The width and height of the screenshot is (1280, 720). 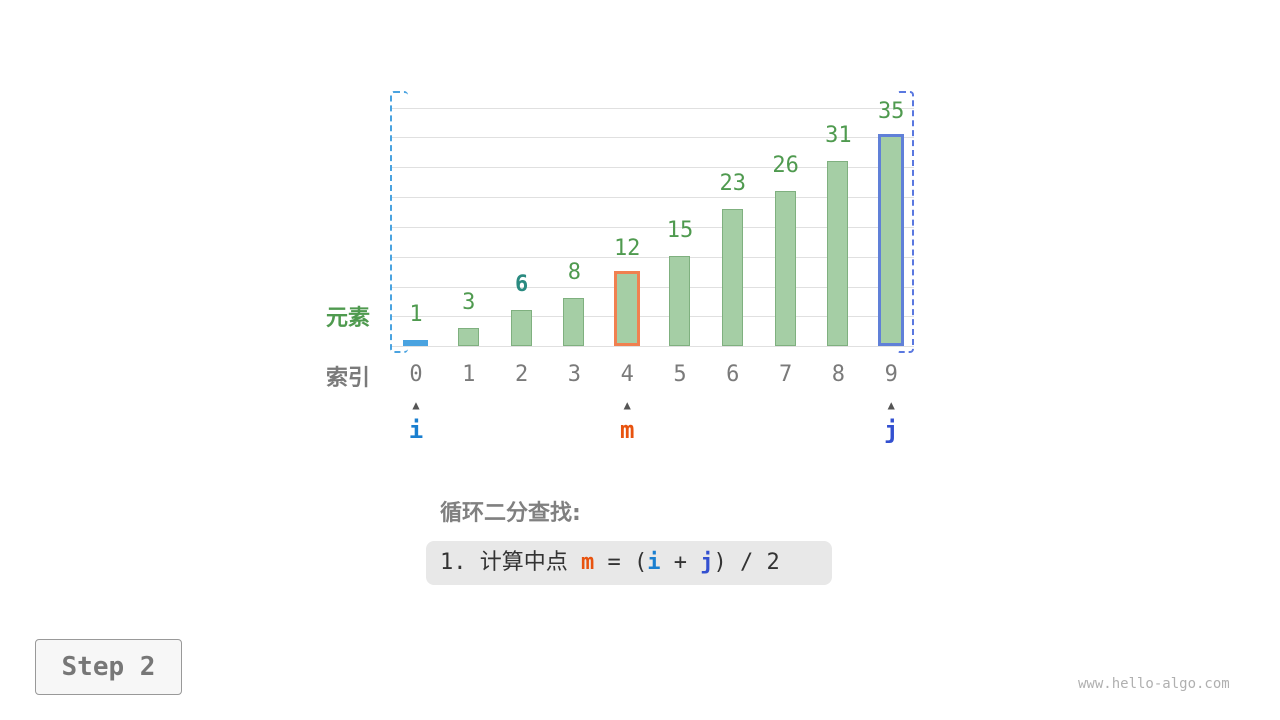 I want to click on element-value: 8, so click(x=574, y=273).